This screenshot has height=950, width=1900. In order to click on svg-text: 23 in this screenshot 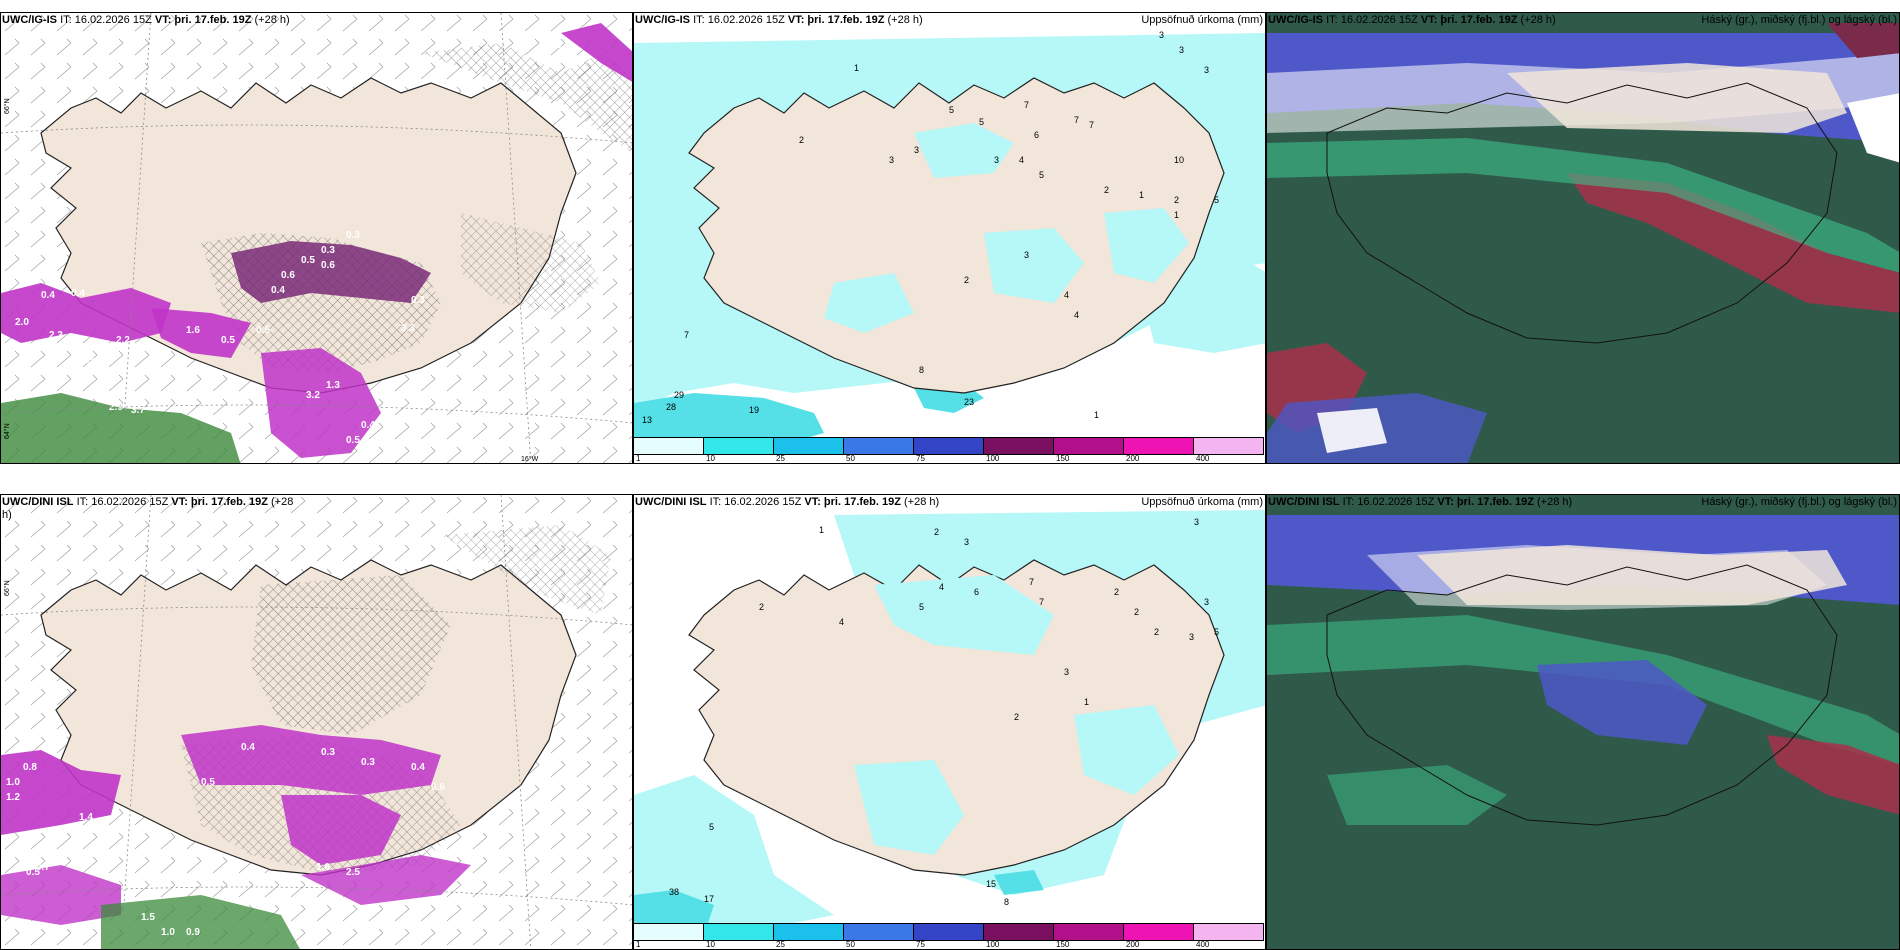, I will do `click(969, 402)`.